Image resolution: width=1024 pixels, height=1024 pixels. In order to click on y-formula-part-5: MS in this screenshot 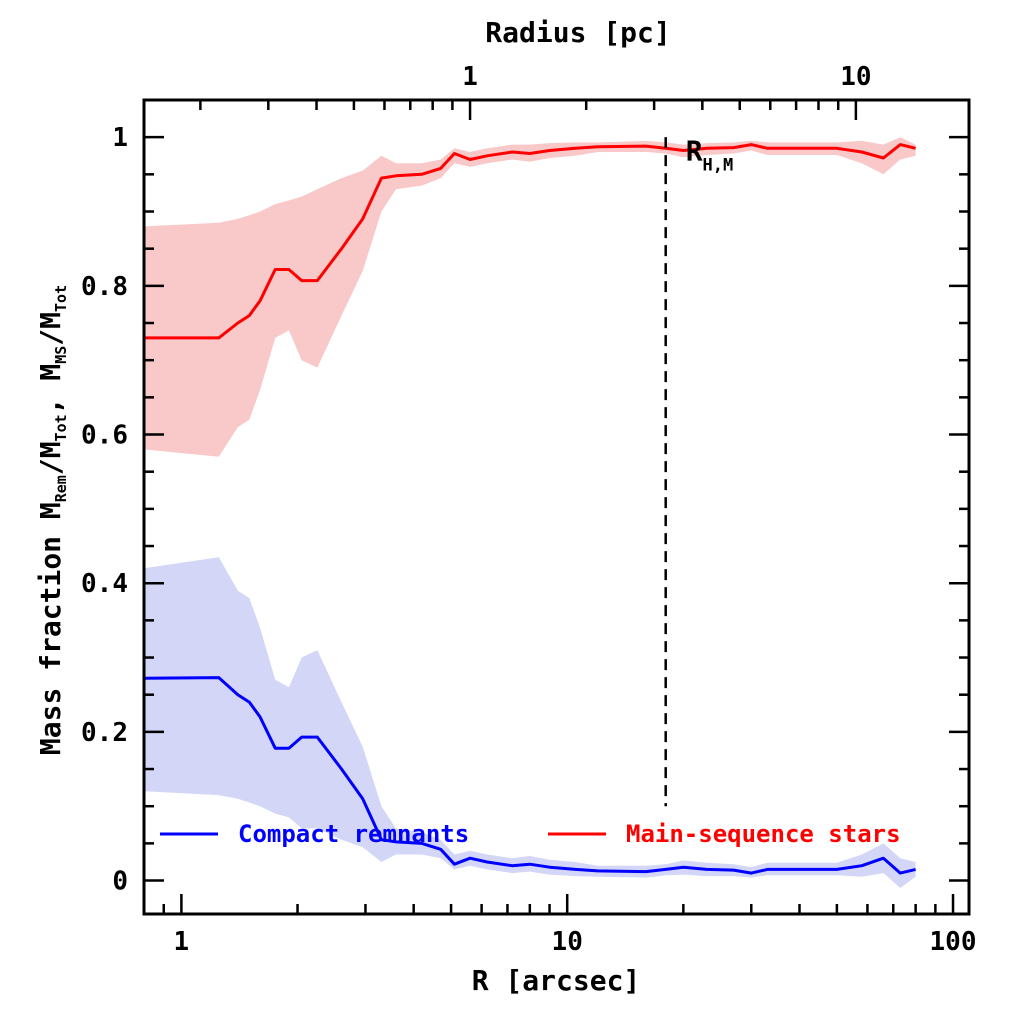, I will do `click(61, 355)`.